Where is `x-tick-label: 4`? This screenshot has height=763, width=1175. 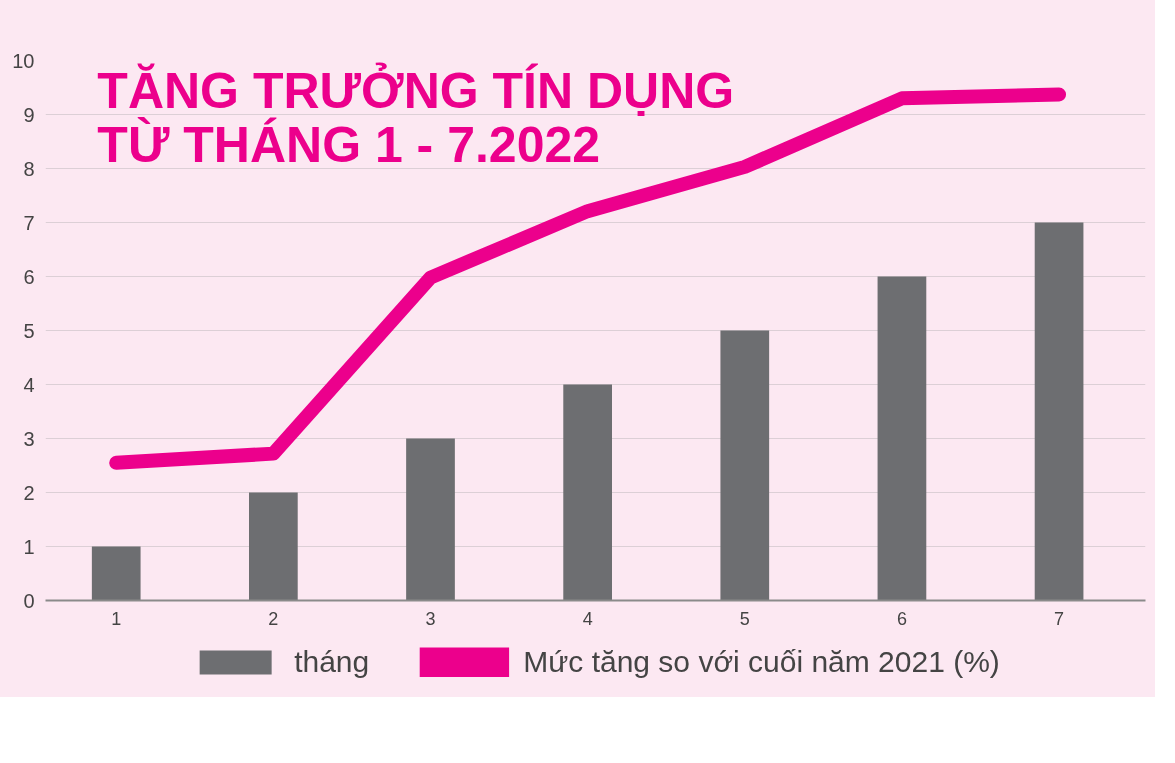
x-tick-label: 4 is located at coordinates (587, 618).